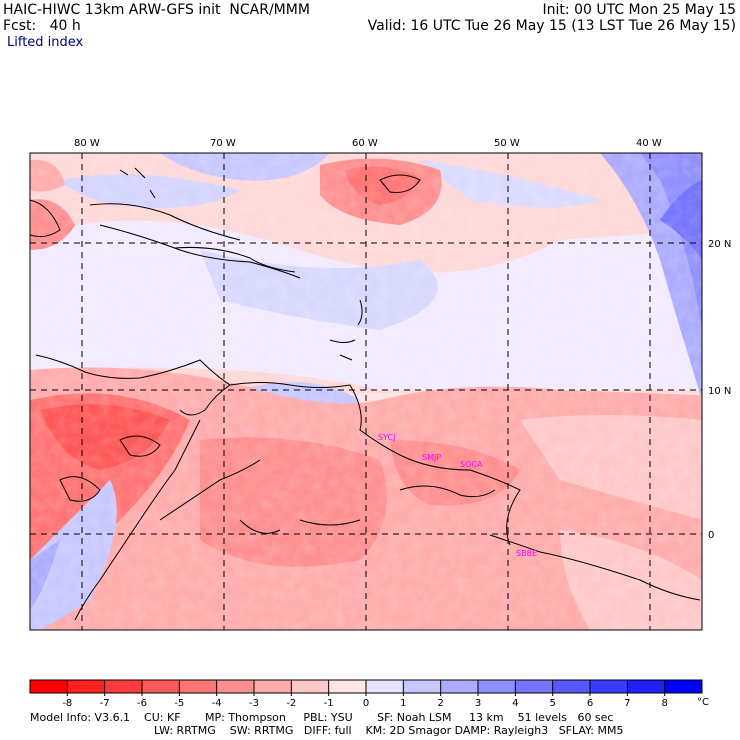 Image resolution: width=740 pixels, height=740 pixels. I want to click on chart-title: HAIC-HIWC 13km ARW-GFS init NCAR/MMM, so click(156, 10).